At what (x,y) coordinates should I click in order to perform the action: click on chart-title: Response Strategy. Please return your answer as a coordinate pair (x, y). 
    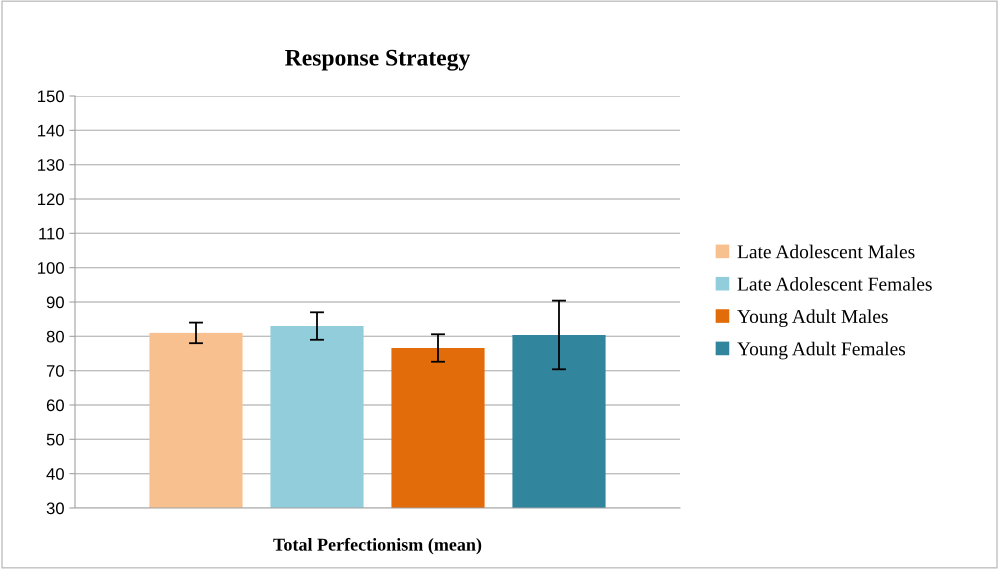
    Looking at the image, I should click on (377, 60).